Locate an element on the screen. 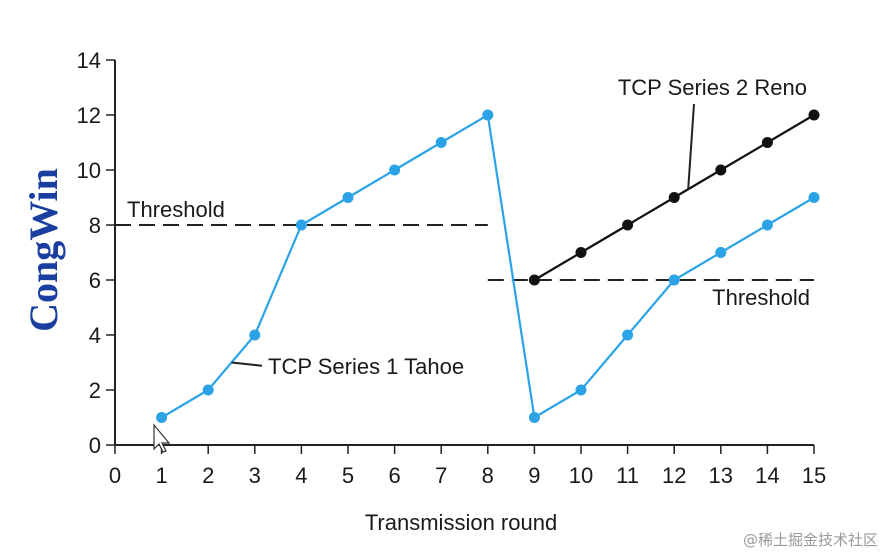 This screenshot has width=887, height=554. x-tick-label: 6 is located at coordinates (394, 475).